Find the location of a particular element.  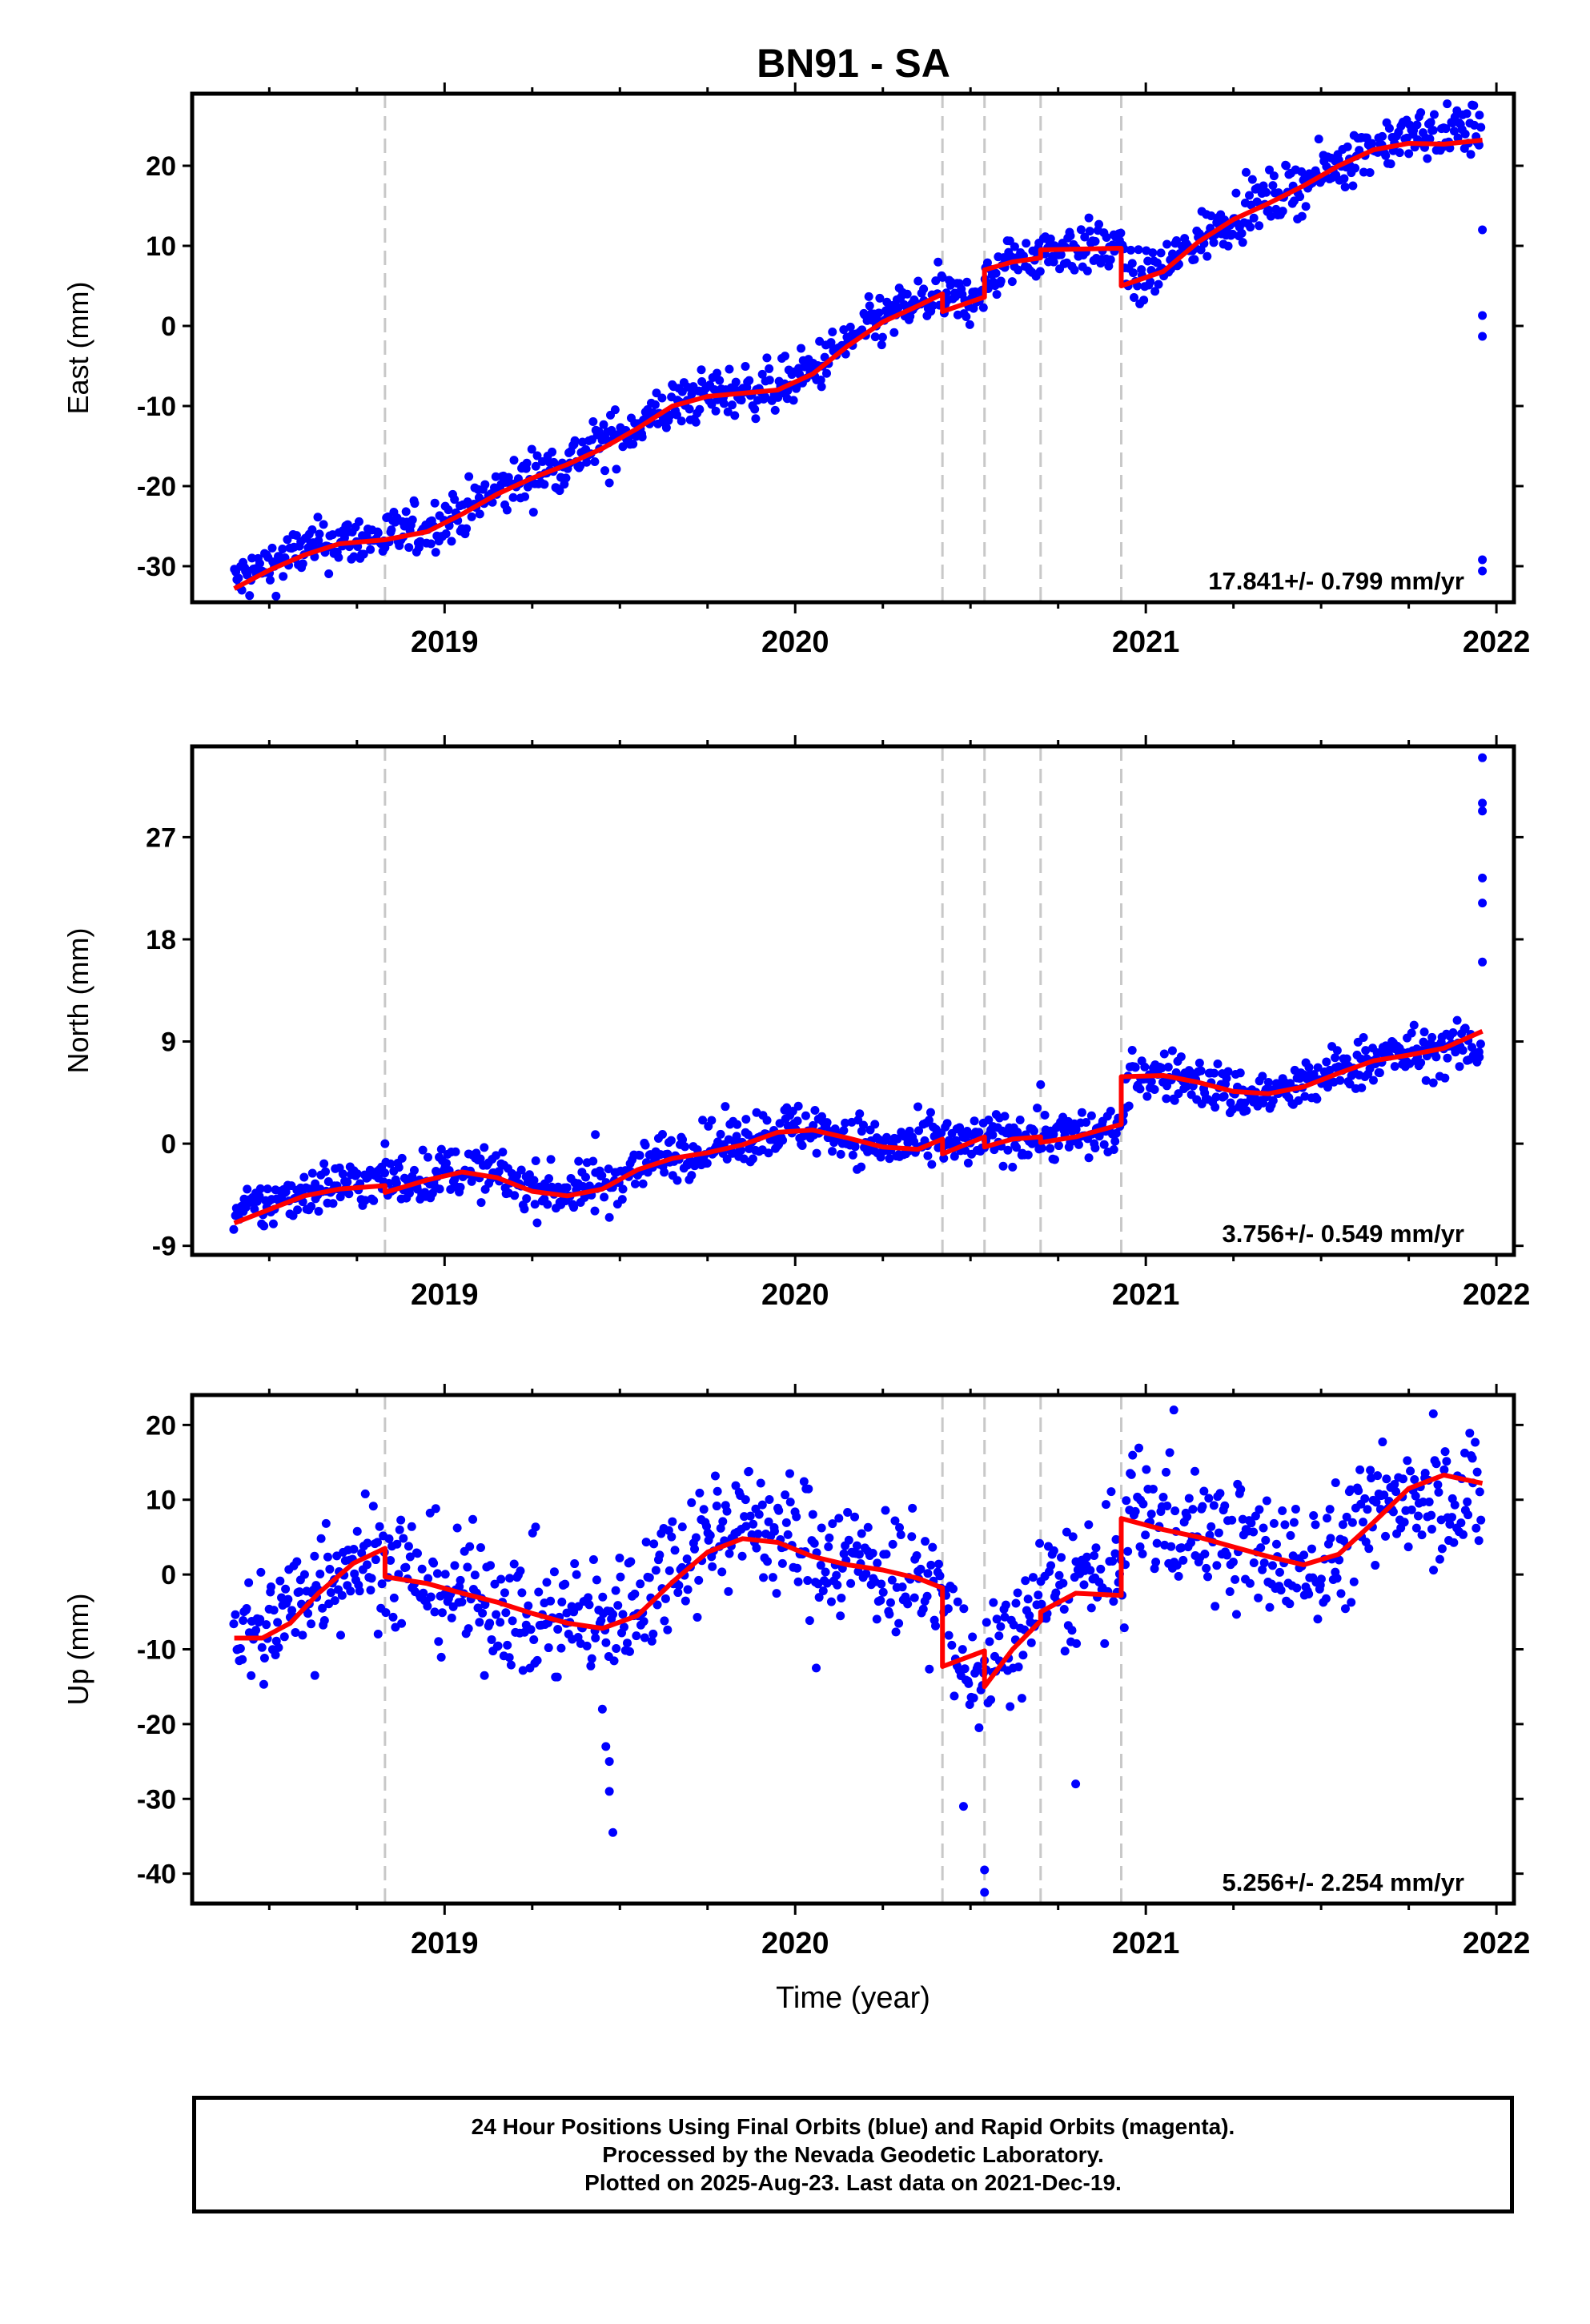

x-tick-label: 2021 is located at coordinates (1146, 1295).